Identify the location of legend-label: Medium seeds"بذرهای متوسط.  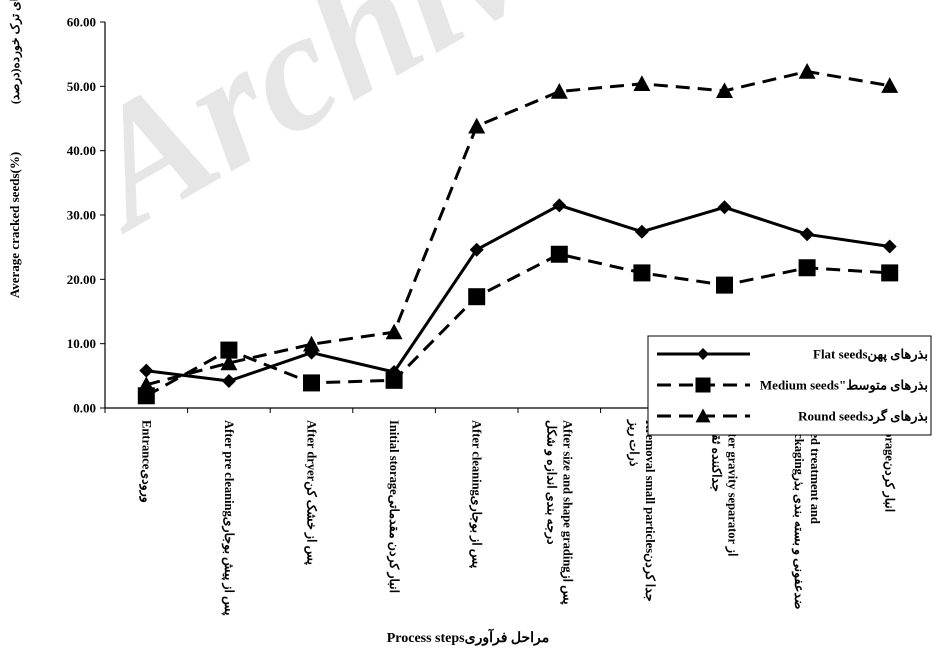
(844, 386).